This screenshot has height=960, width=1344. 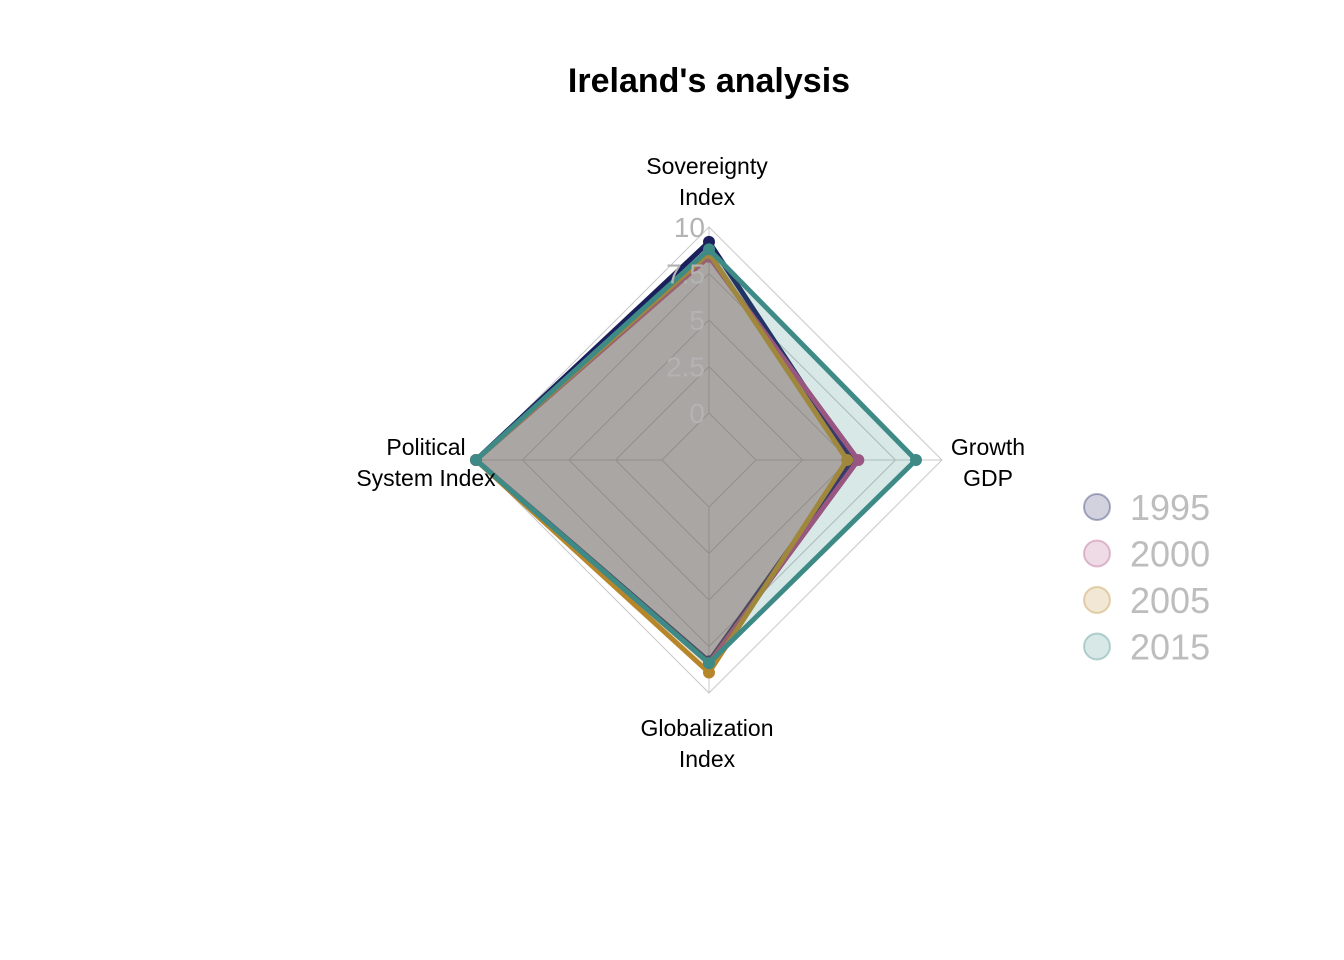 What do you see at coordinates (1146, 577) in the screenshot?
I see `legend: 1995 2000 2005 2015` at bounding box center [1146, 577].